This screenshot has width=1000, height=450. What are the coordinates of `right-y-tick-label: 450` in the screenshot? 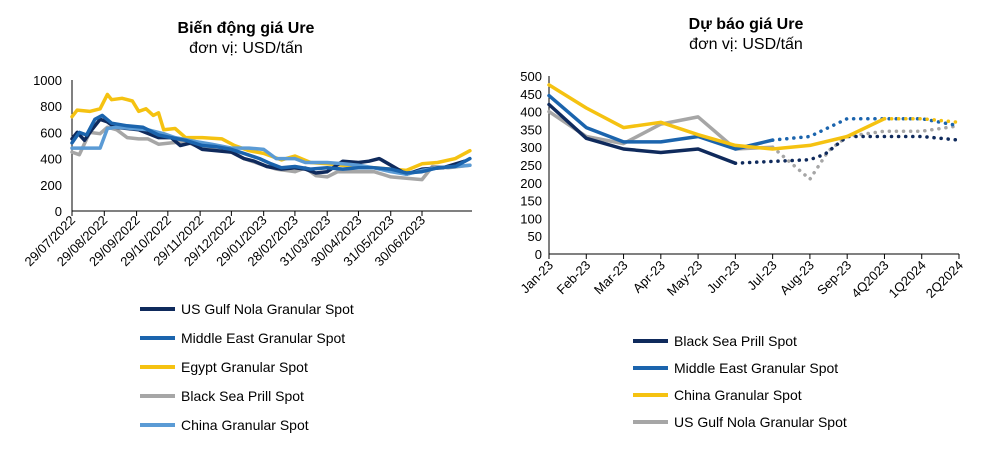 It's located at (531, 94).